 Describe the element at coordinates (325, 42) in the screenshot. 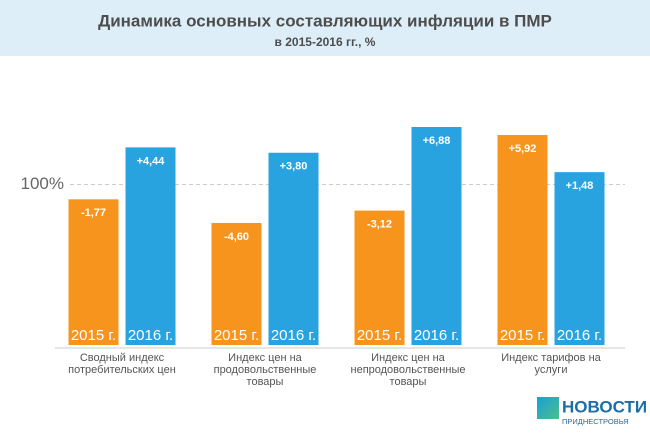

I see `chart-subtitle: в 2015-2016 гг., %` at that location.